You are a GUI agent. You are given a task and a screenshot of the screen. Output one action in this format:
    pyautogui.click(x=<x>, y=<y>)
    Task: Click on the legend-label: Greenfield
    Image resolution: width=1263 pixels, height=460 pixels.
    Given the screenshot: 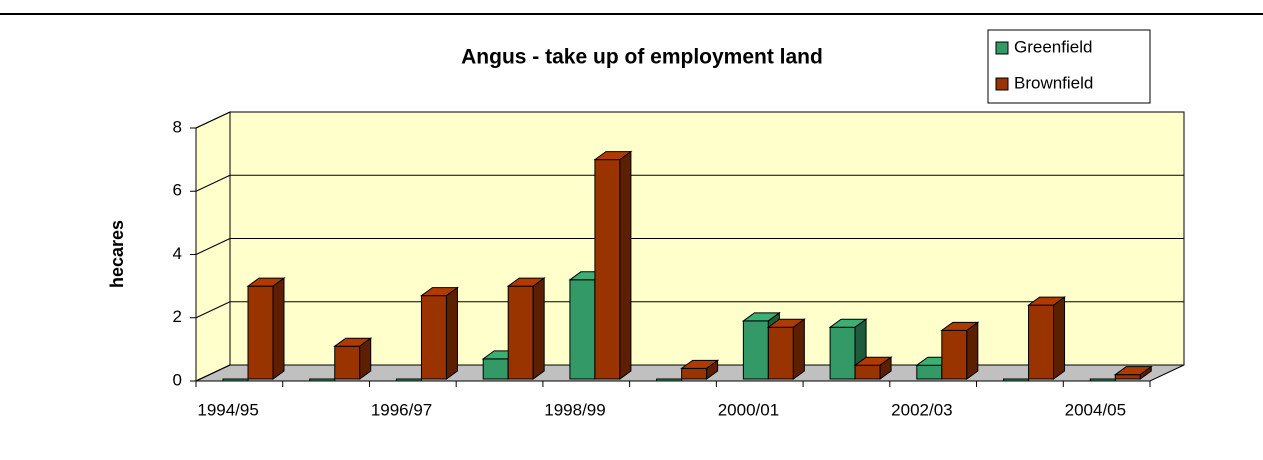 What is the action you would take?
    pyautogui.click(x=1053, y=46)
    